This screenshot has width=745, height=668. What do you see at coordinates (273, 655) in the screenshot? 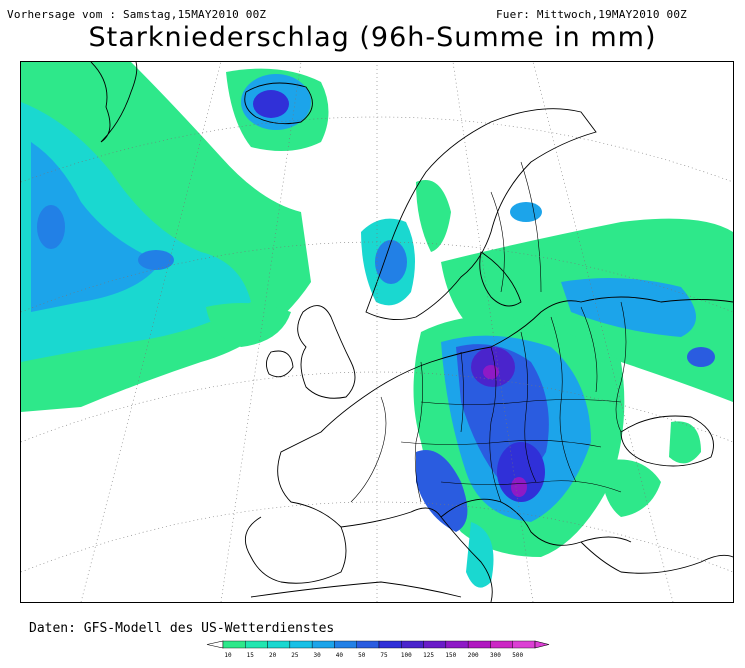
I see `legend-tick-label: 20` at bounding box center [273, 655].